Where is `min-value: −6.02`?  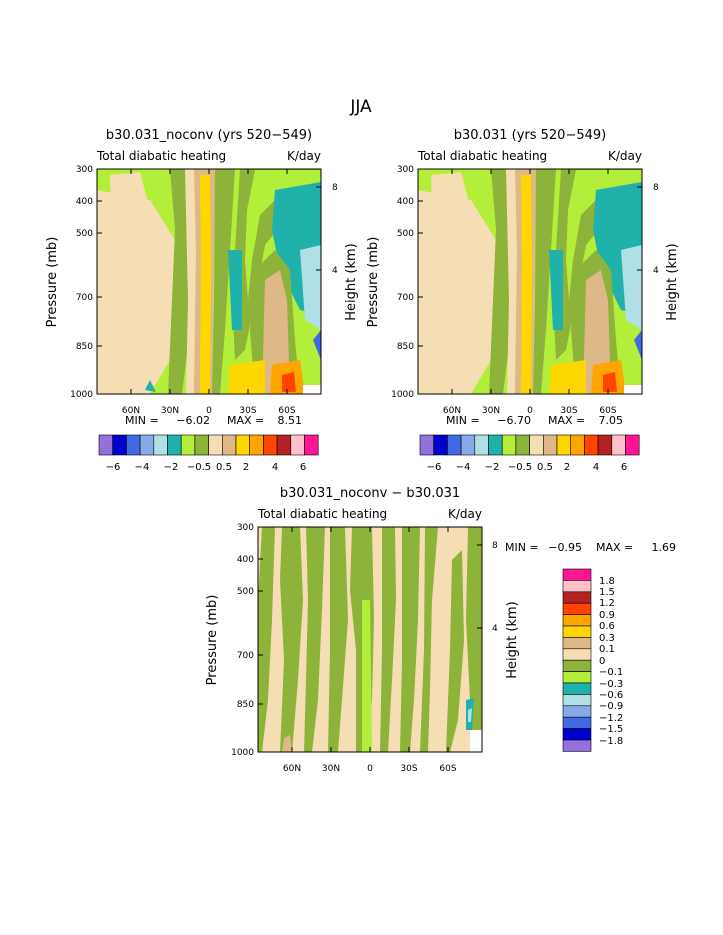 min-value: −6.02 is located at coordinates (193, 420).